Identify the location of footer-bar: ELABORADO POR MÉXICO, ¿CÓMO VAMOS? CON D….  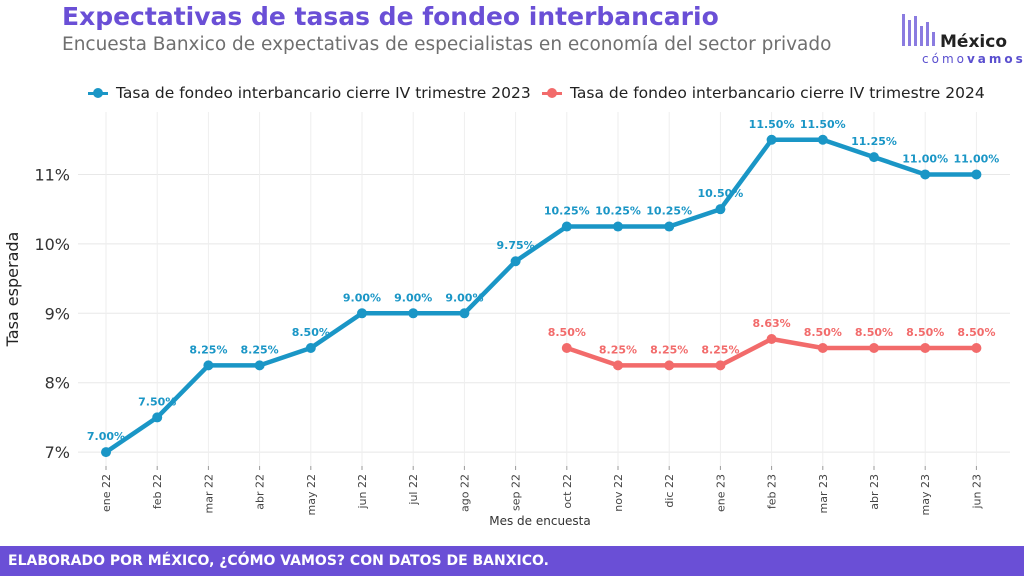
(512, 561).